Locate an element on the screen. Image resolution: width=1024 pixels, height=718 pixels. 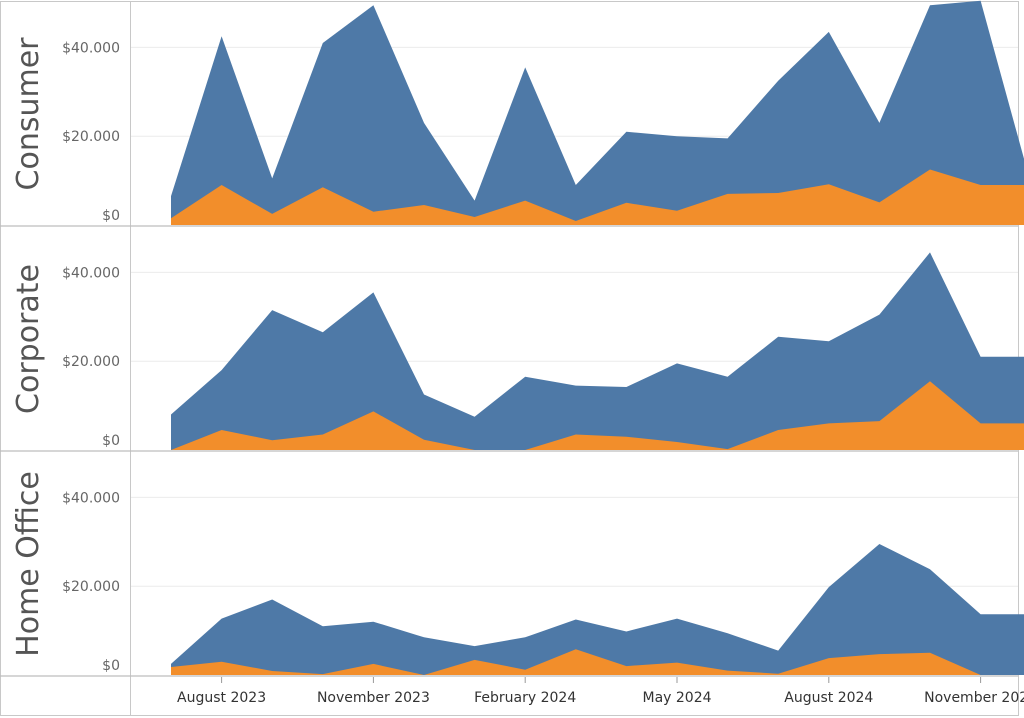
x-tick-label: May 2024 is located at coordinates (676, 698).